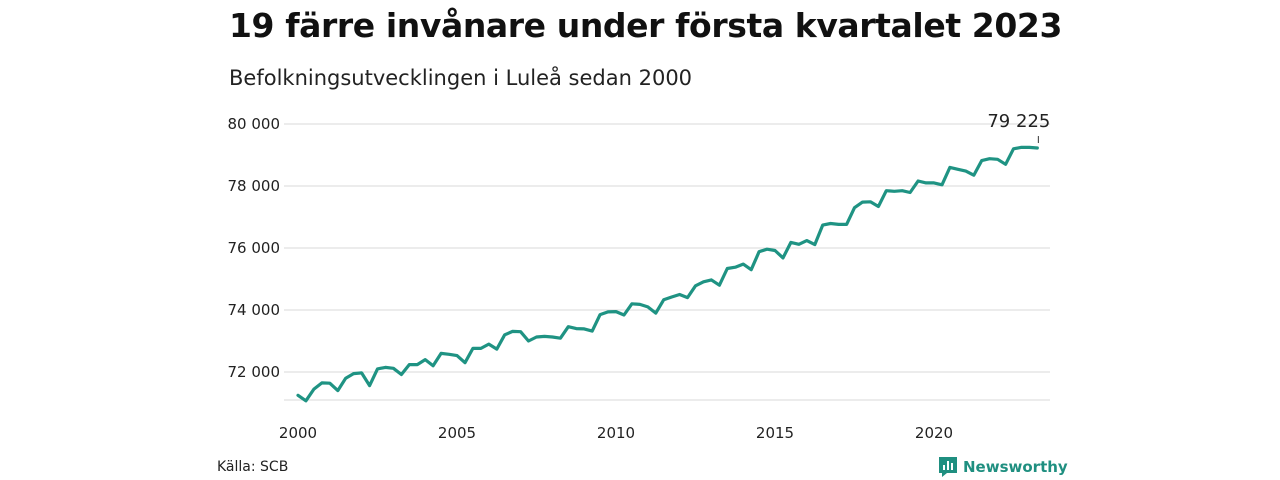 This screenshot has width=1280, height=480. I want to click on x-axis-tick-labels: 2000 2005 2010 2015 2020, so click(616, 433).